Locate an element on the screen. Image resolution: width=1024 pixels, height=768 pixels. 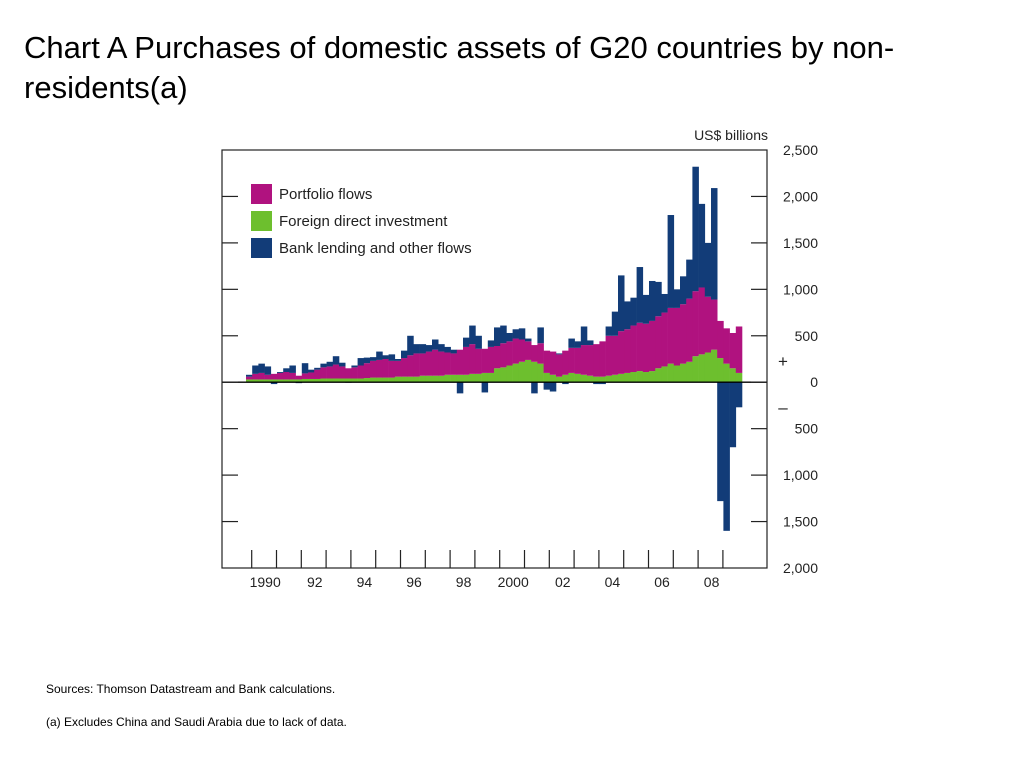
xtick-label: 02 is located at coordinates (563, 582).